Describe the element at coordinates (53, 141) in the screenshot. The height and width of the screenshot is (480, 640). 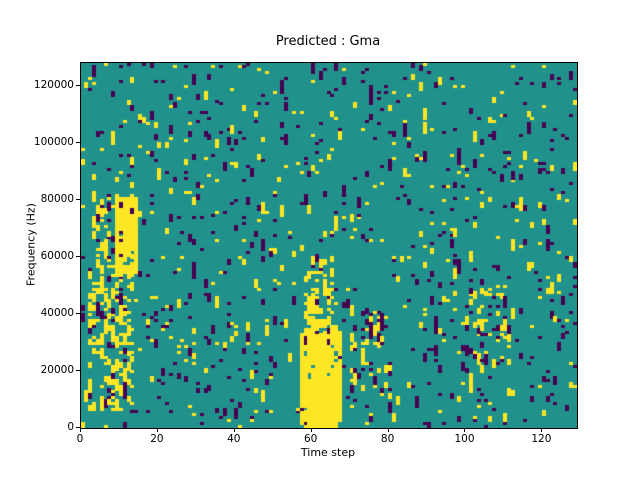
I see `y-tick-label: 100000` at that location.